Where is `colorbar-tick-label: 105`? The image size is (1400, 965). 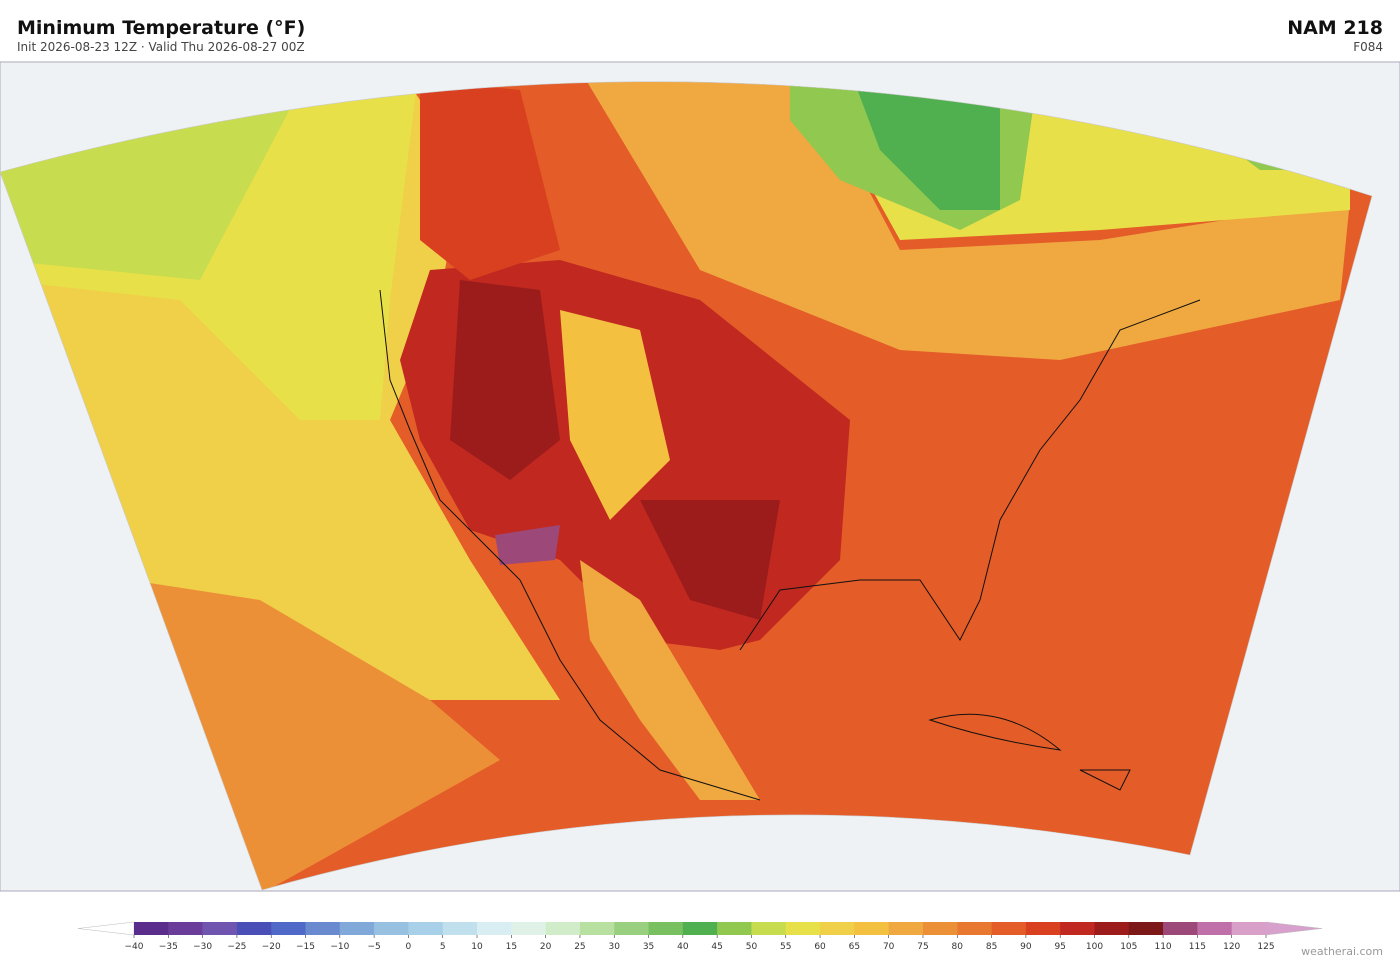 colorbar-tick-label: 105 is located at coordinates (1128, 947).